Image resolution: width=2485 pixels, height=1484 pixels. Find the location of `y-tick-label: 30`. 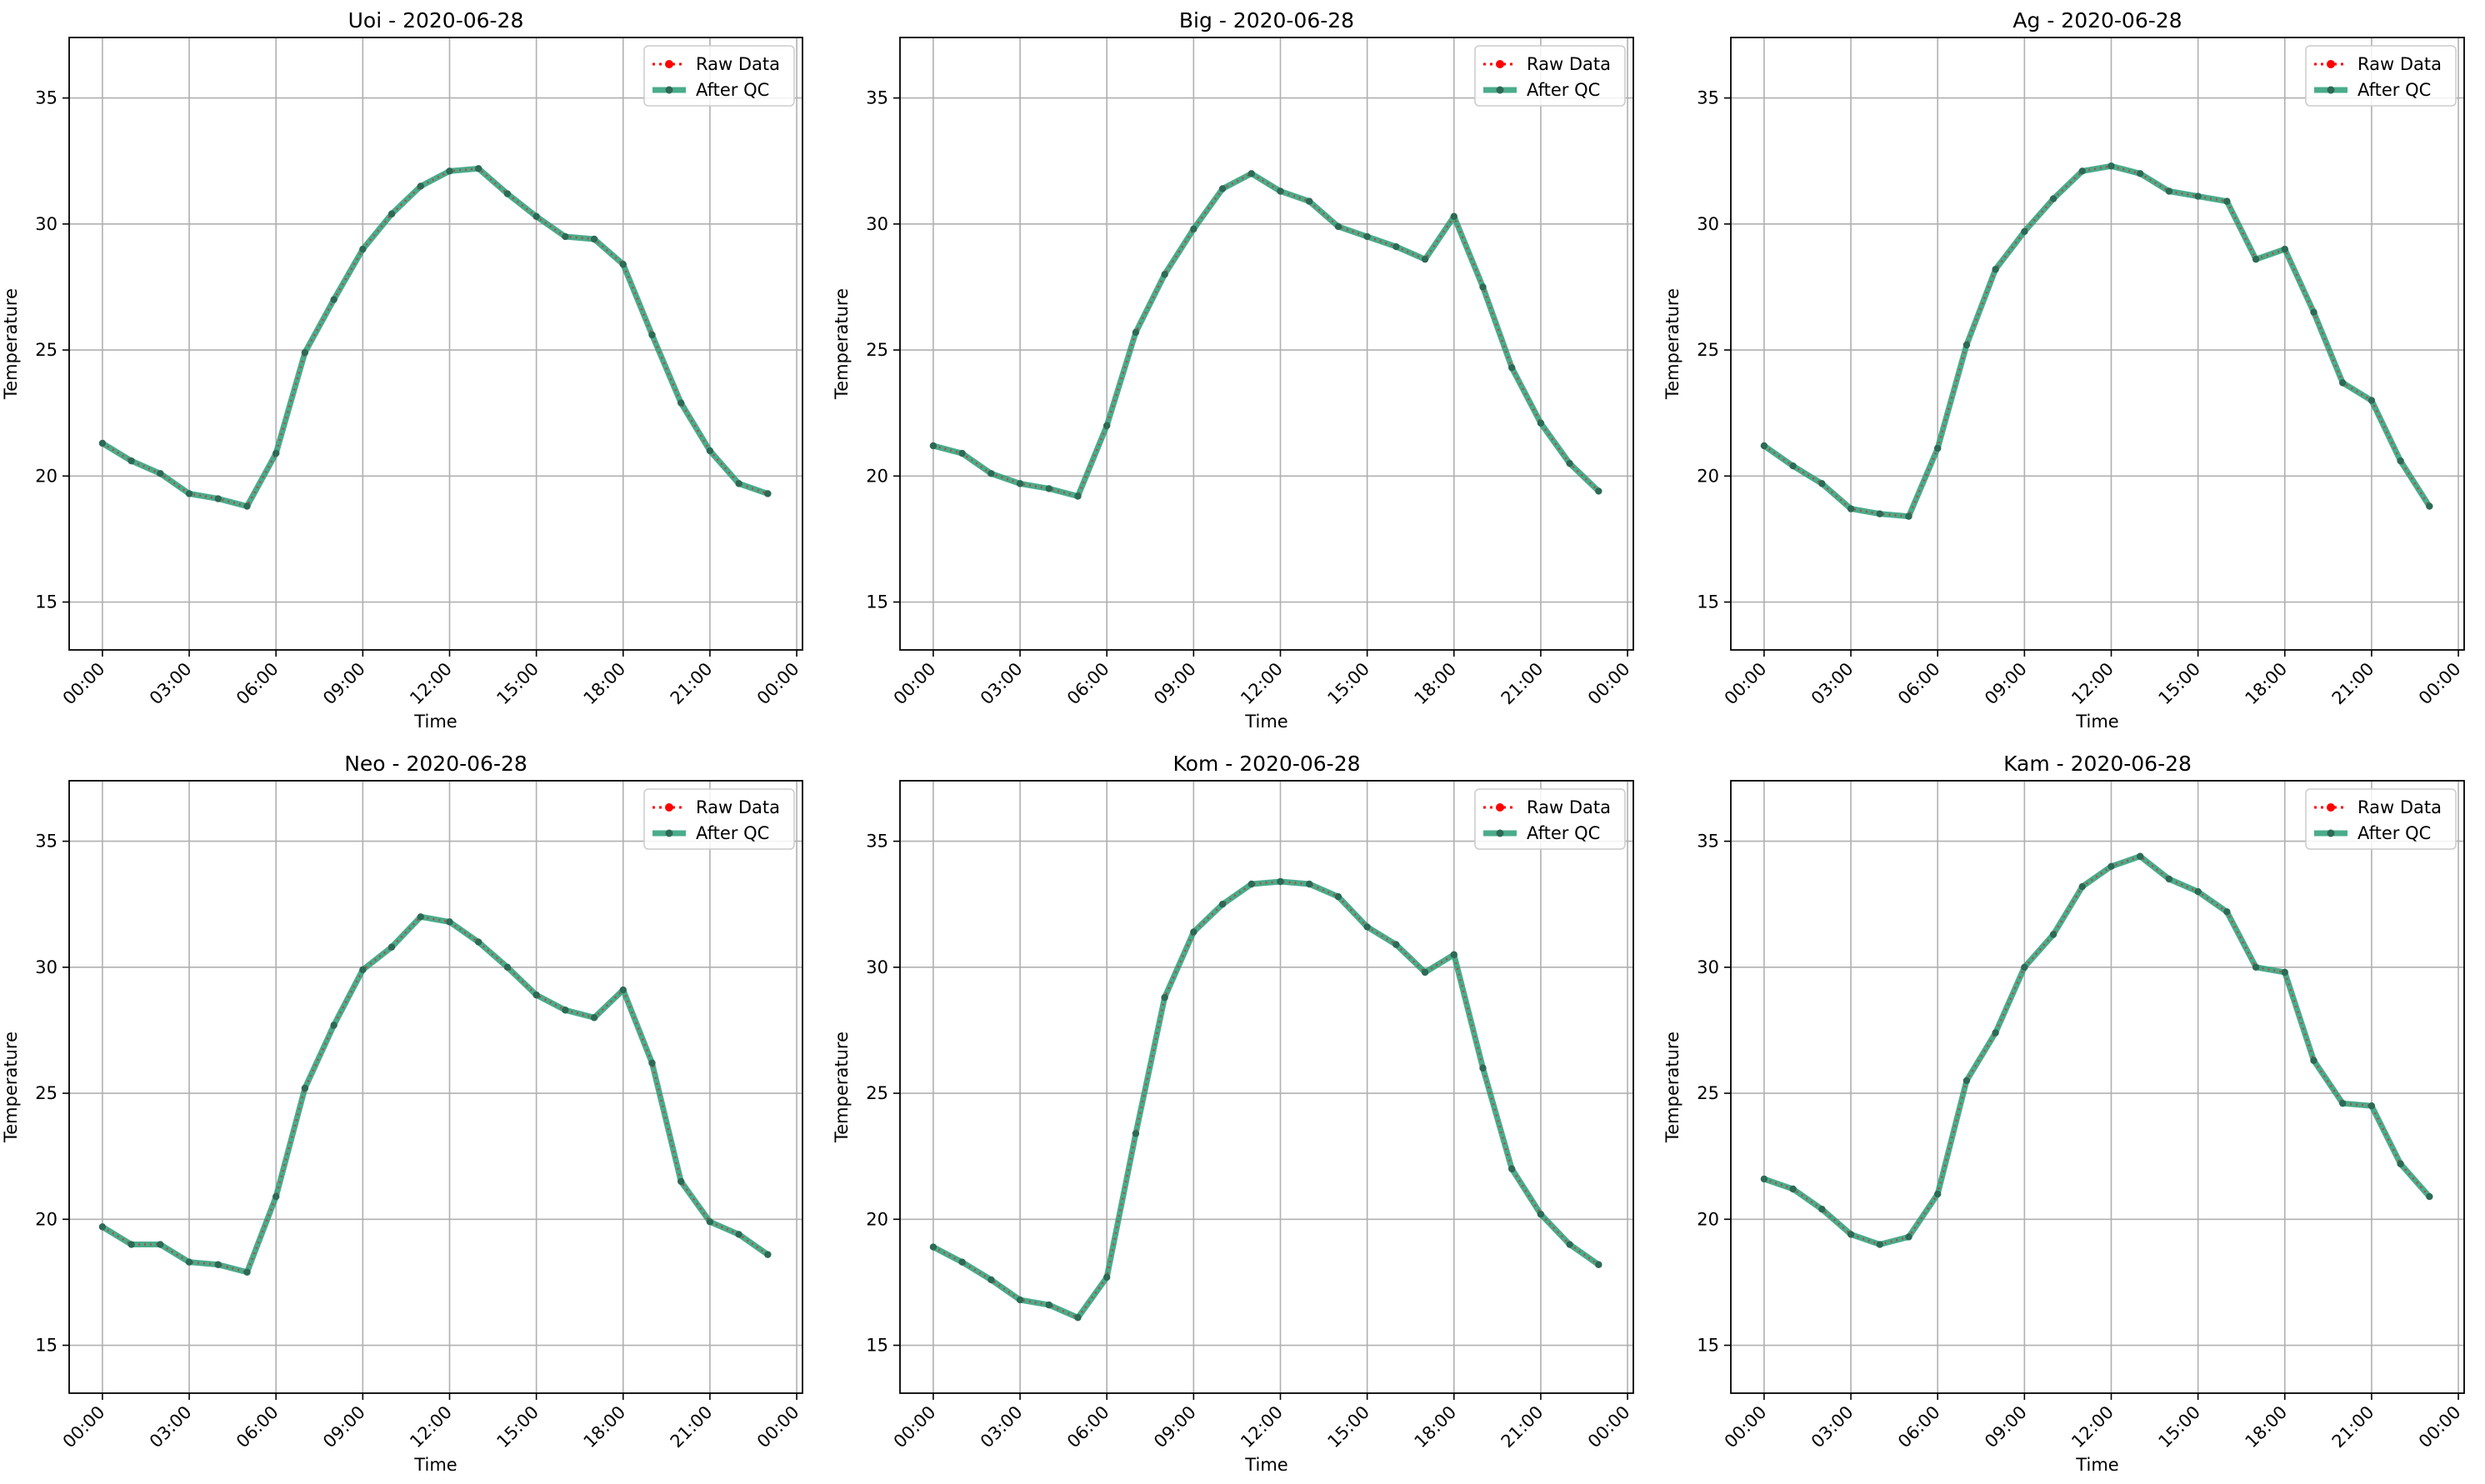

y-tick-label: 30 is located at coordinates (1708, 224).